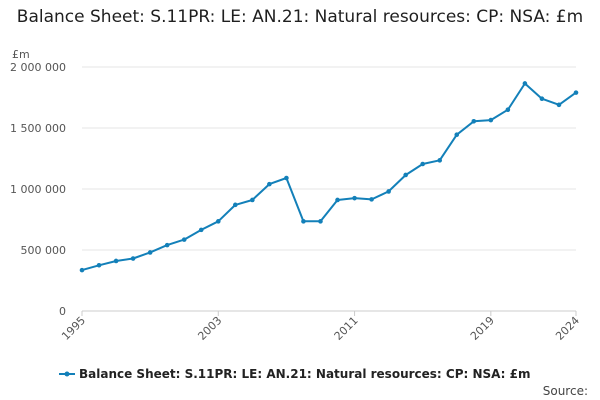 This screenshot has height=400, width=600. I want to click on x-tick-label: 2024, so click(567, 328).